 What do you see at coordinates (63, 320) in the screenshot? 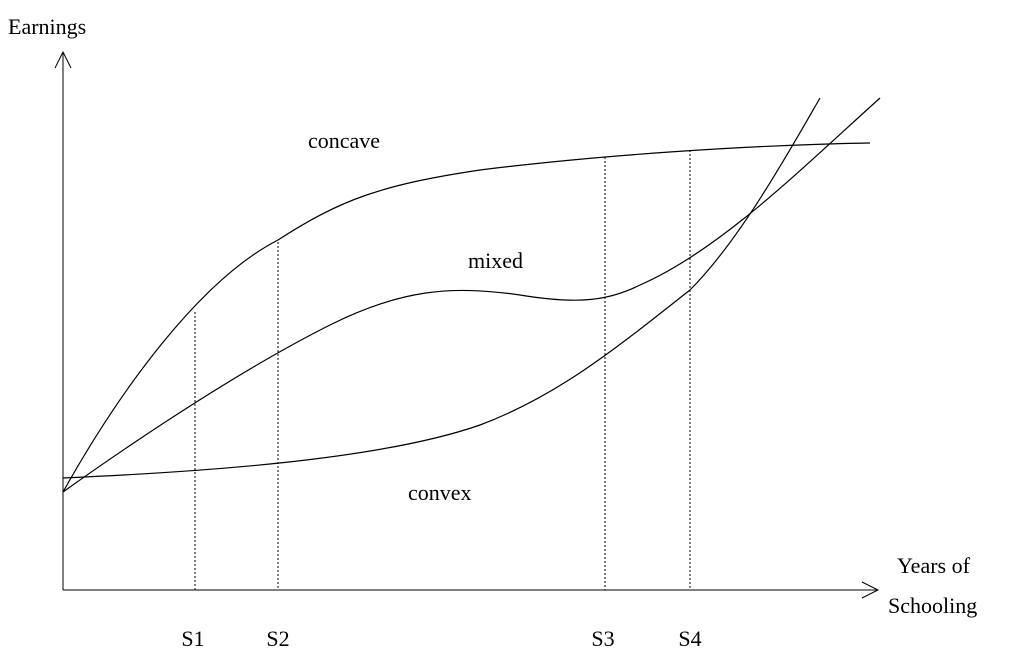
I see `y-axis` at bounding box center [63, 320].